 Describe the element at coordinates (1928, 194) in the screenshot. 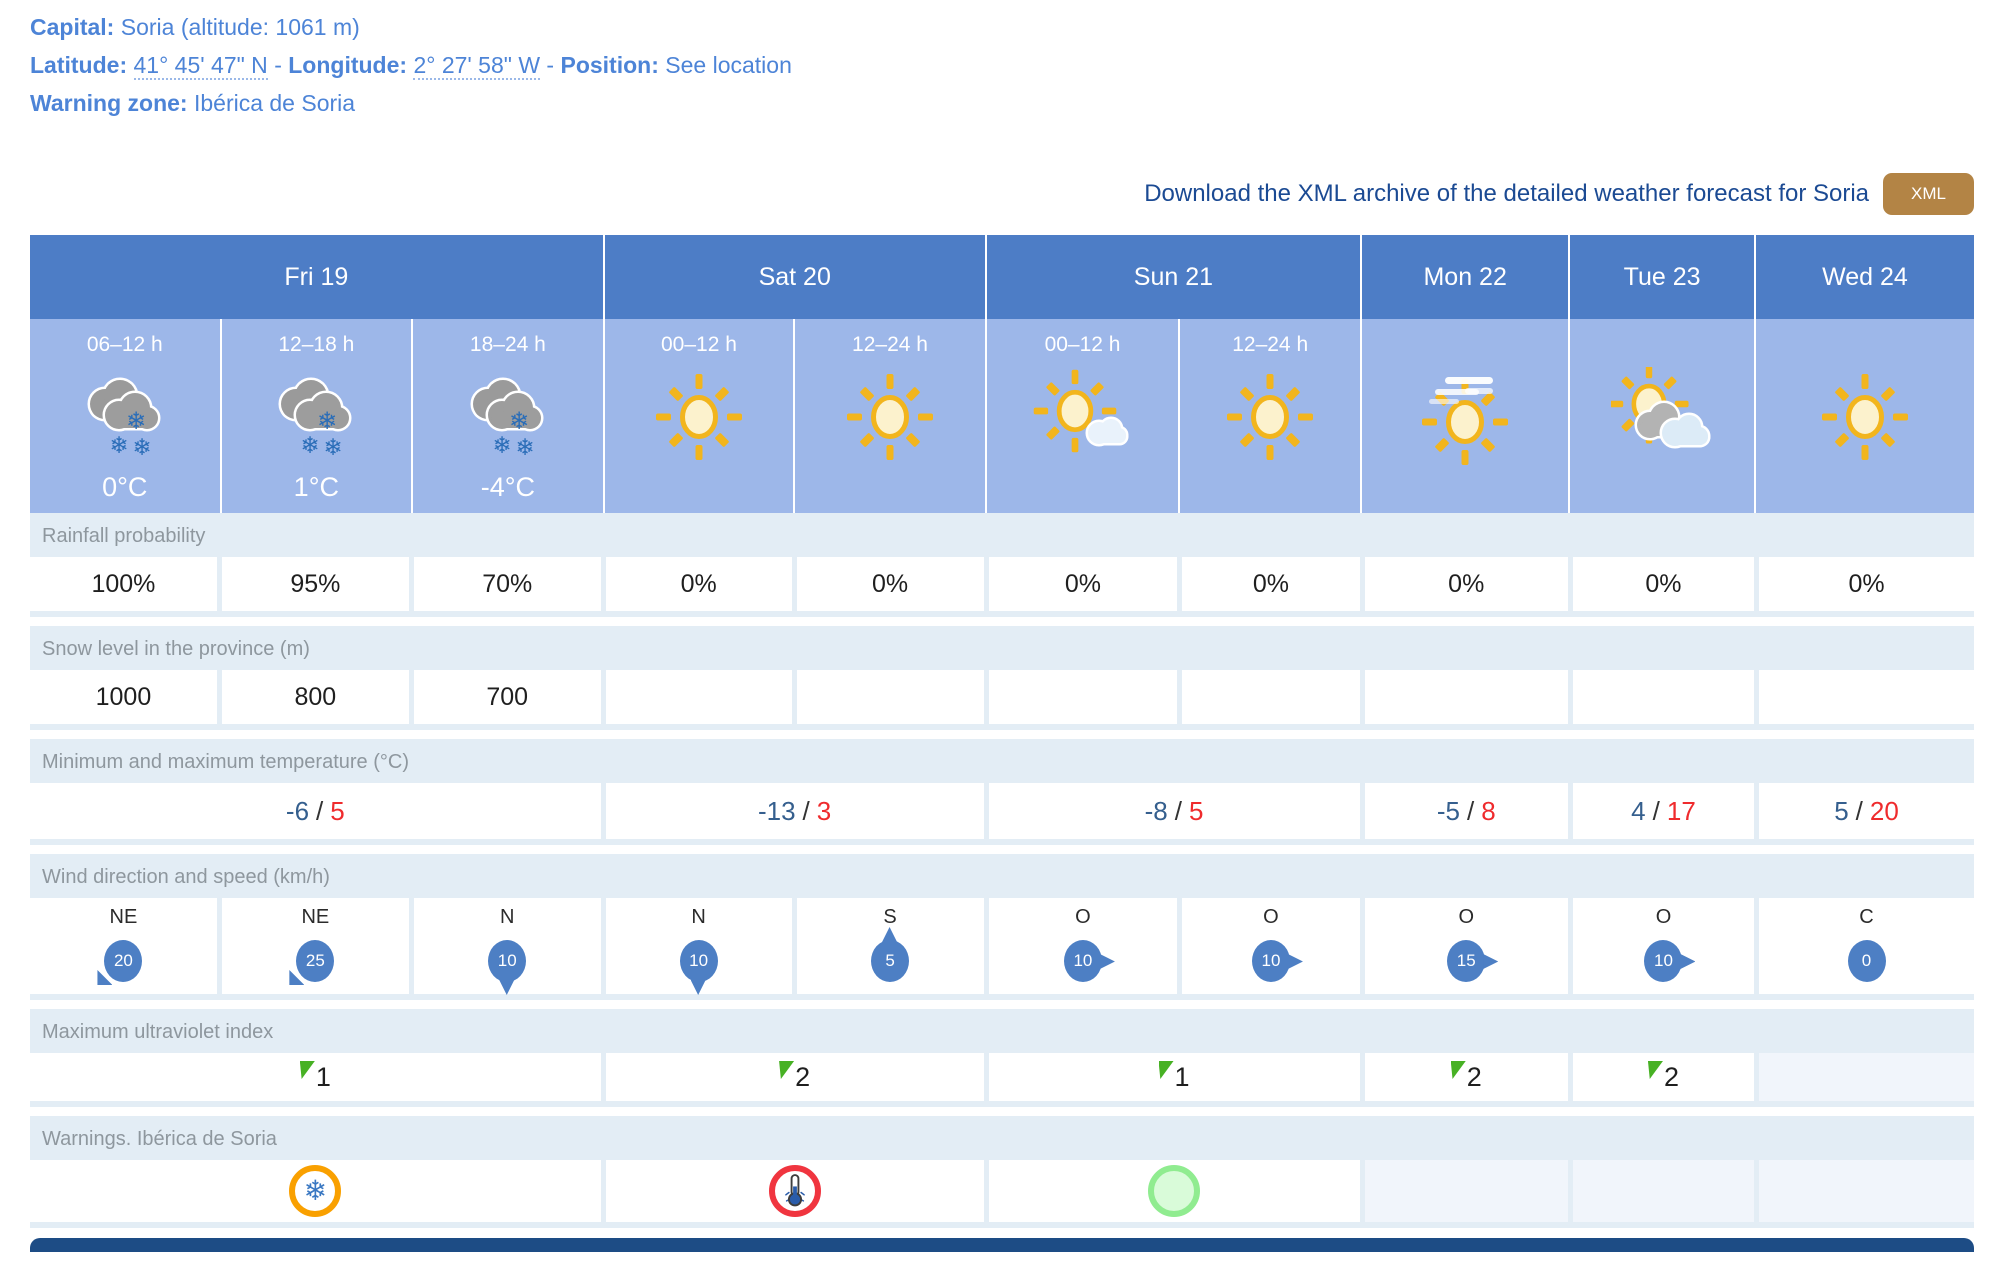

I see `xml-button: XML` at that location.